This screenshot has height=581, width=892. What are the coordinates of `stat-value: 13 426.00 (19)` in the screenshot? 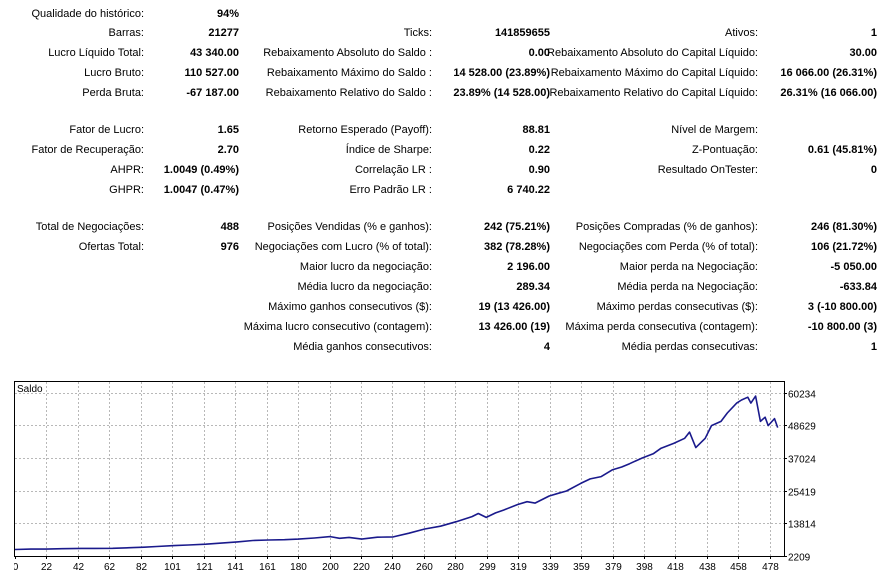 It's located at (514, 327).